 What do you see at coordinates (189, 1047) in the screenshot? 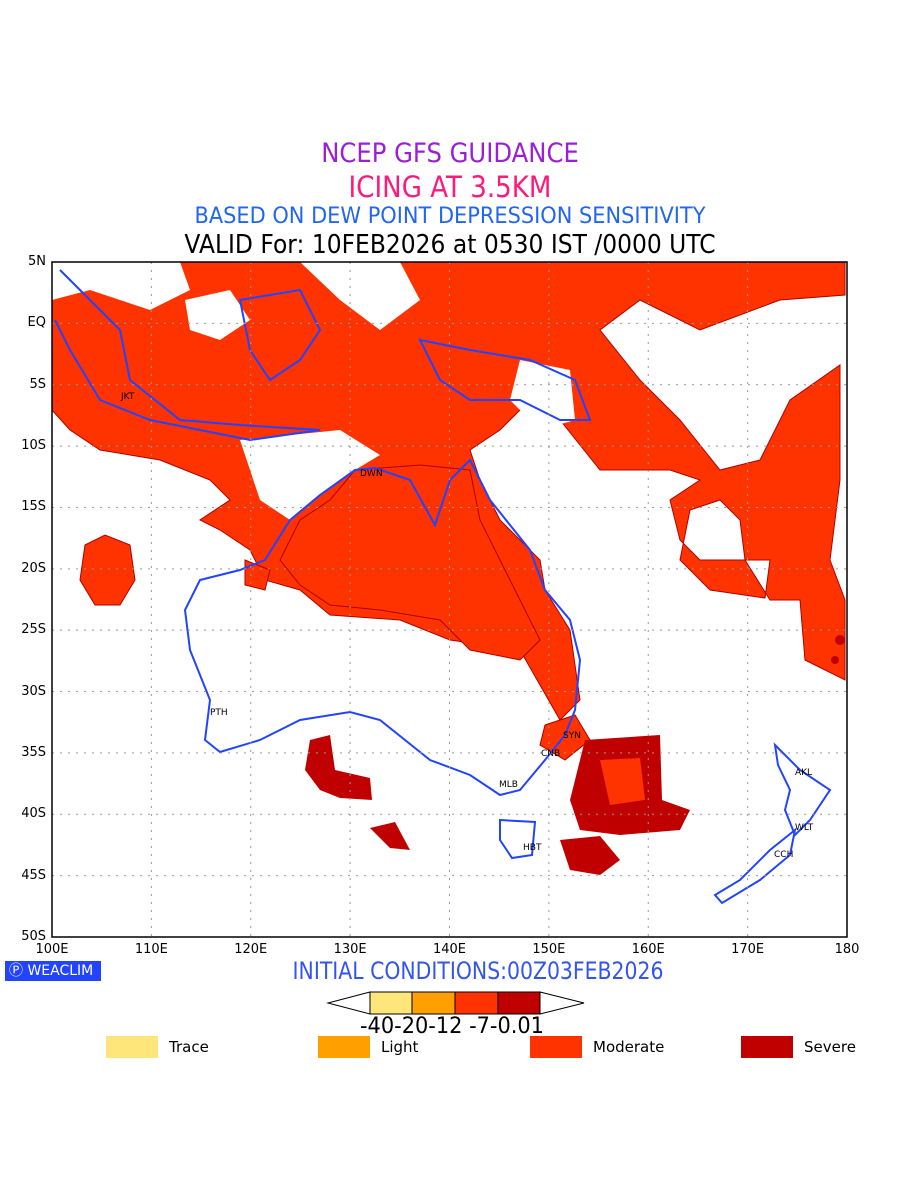
I see `legend-label: Trace` at bounding box center [189, 1047].